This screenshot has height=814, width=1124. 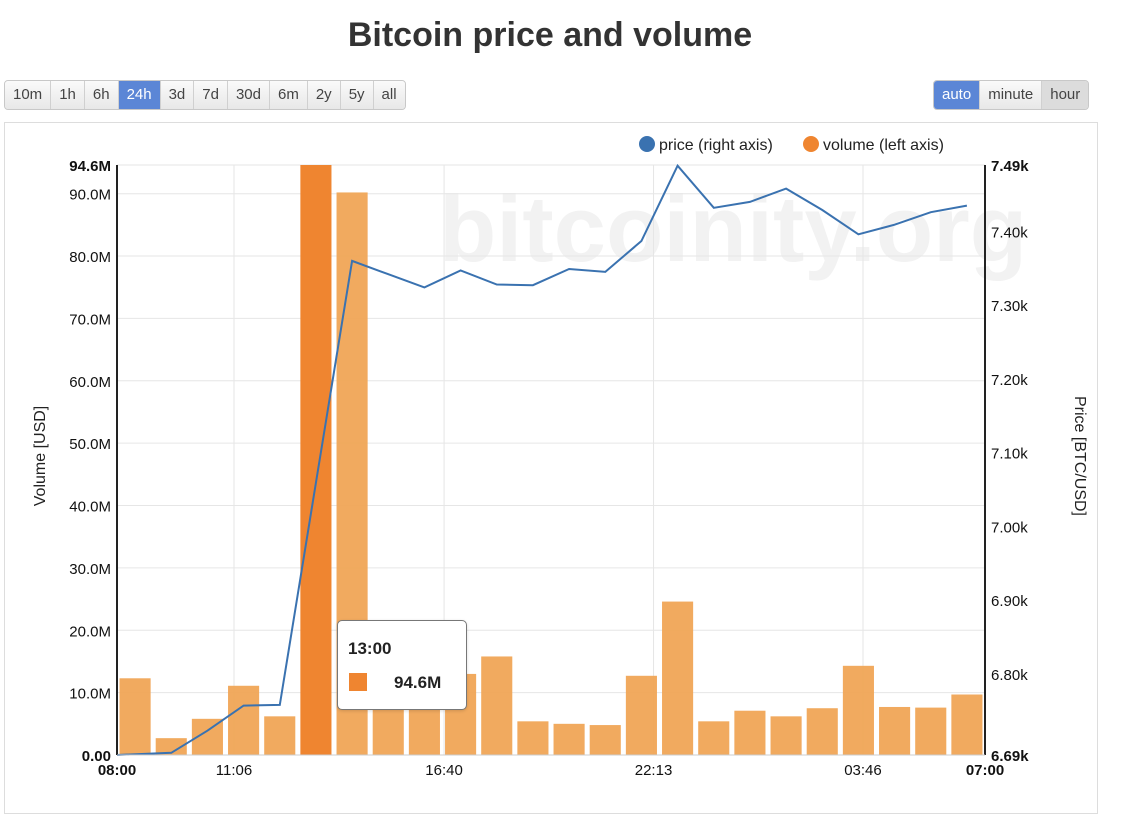 I want to click on x-tick-label: 11:06, so click(x=234, y=770).